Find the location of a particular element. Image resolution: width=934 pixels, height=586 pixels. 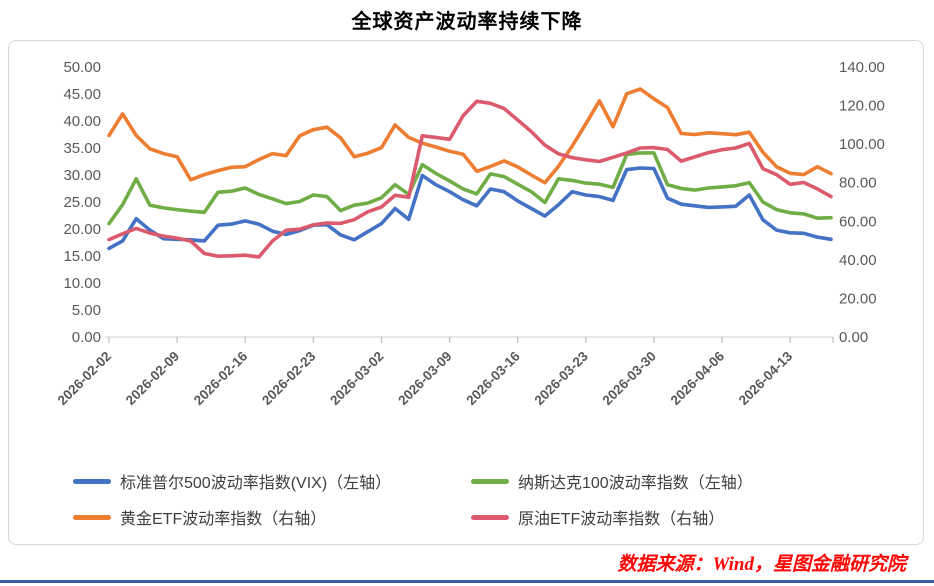

x-axis-tick-label: 2026-02-23 is located at coordinates (289, 378).